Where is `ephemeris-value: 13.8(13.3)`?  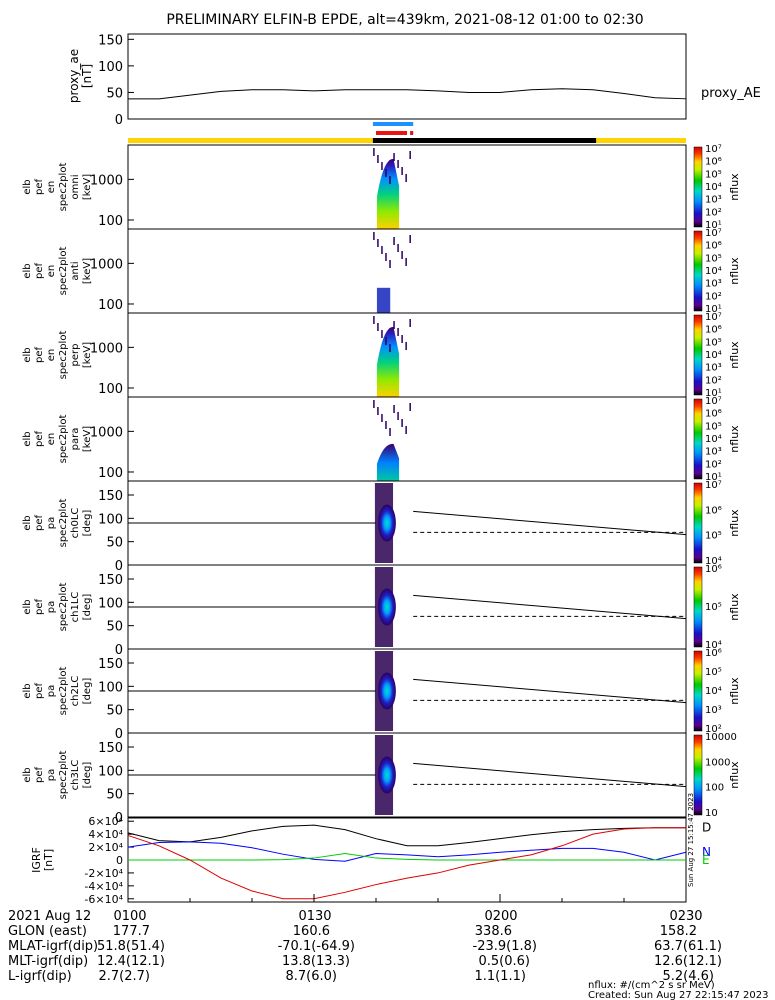
ephemeris-value: 13.8(13.3) is located at coordinates (316, 961).